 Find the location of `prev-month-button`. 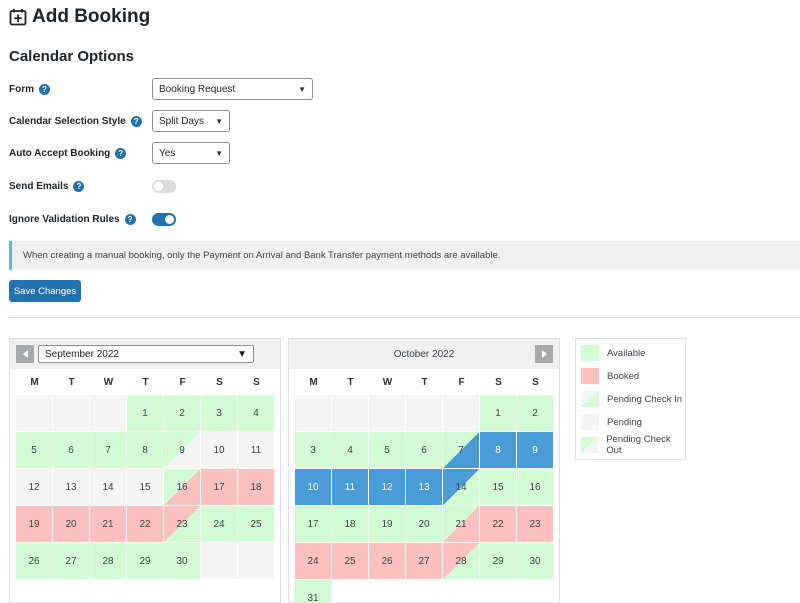

prev-month-button is located at coordinates (25, 354).